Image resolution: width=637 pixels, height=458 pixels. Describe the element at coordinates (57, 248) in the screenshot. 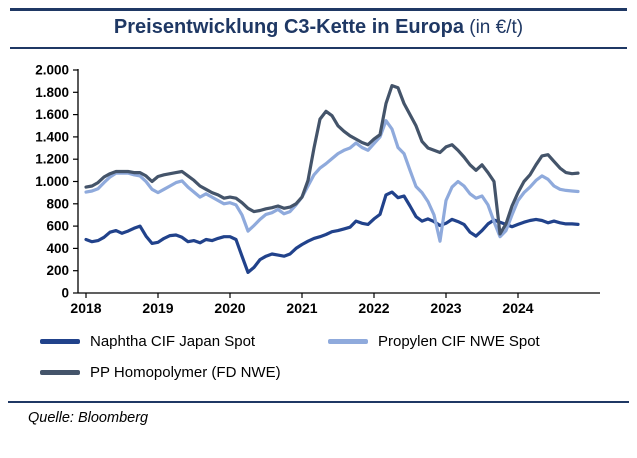

I see `y-tick-label: 400` at that location.